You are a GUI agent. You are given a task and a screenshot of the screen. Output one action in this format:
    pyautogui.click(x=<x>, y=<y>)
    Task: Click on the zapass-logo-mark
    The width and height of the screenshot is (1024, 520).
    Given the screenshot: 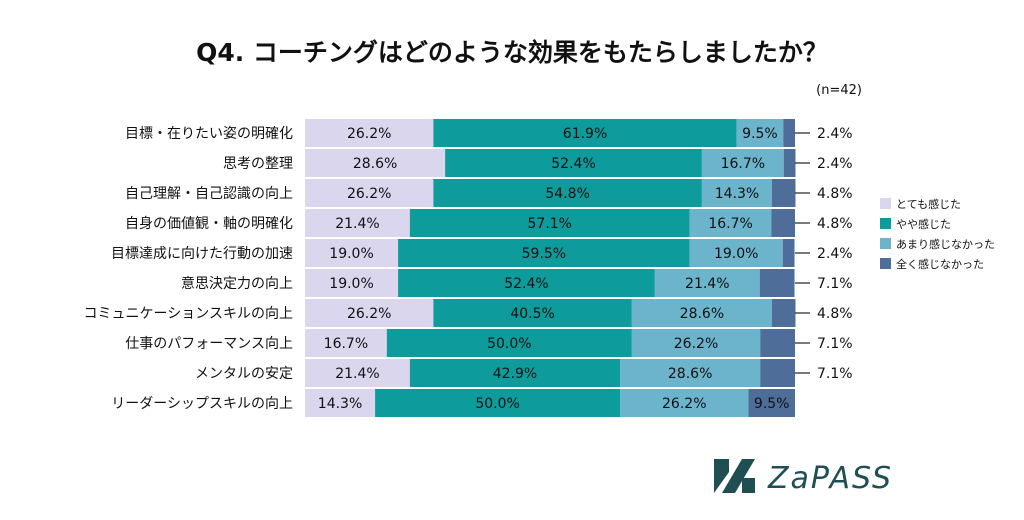 What is the action you would take?
    pyautogui.click(x=734, y=476)
    